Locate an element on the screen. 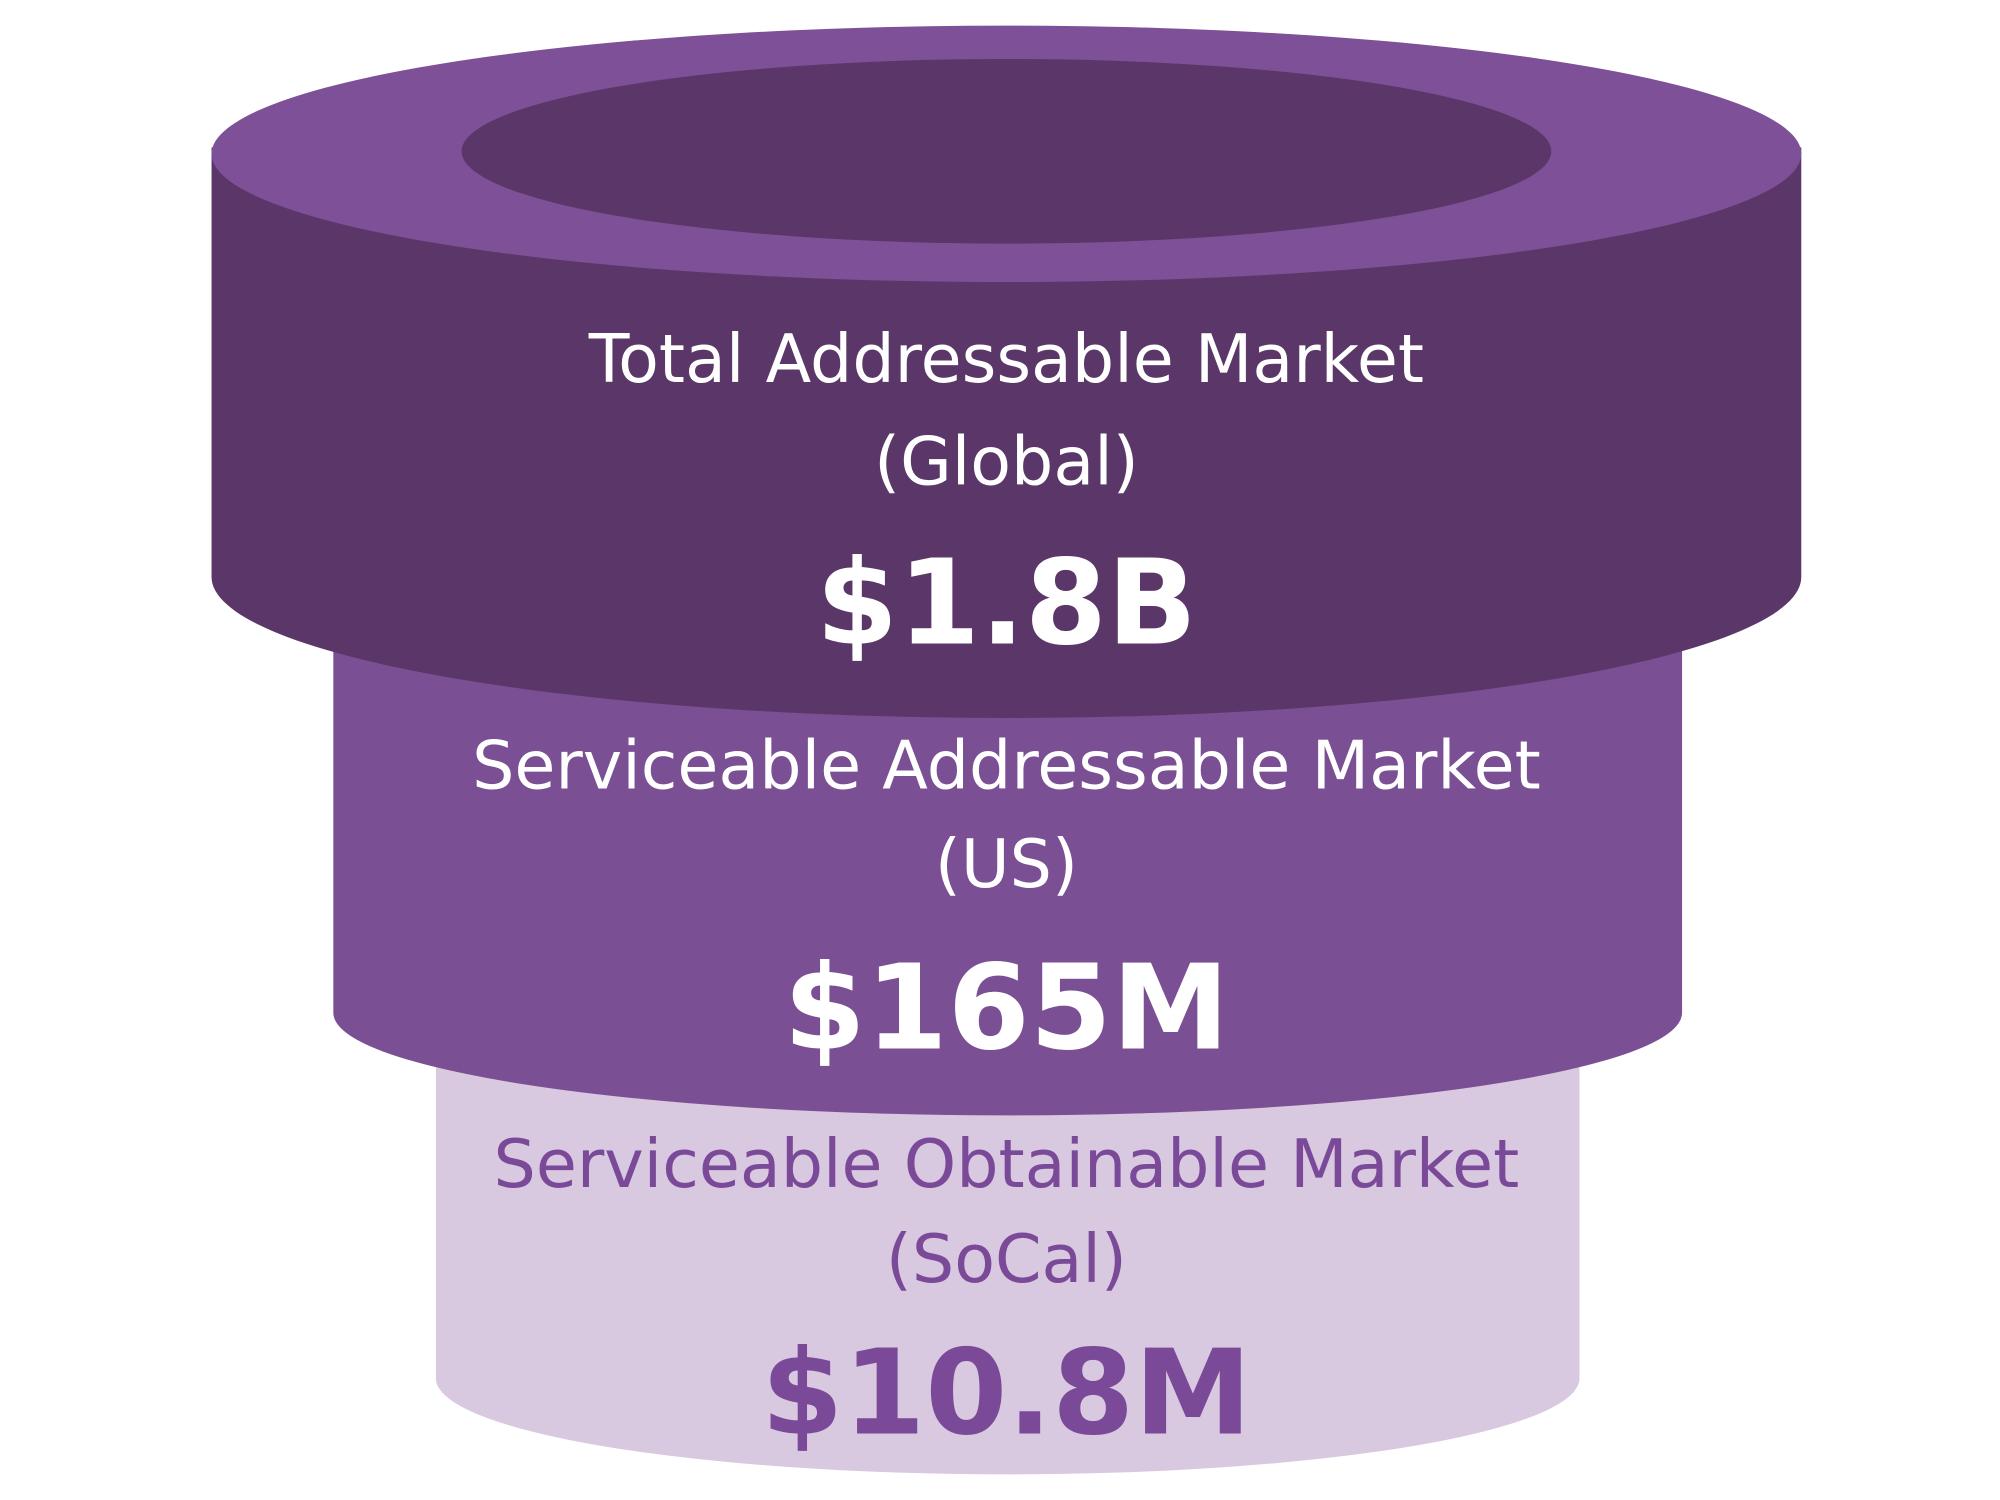 This screenshot has width=2000, height=1500. som-scope: (SoCal) is located at coordinates (1006, 1259).